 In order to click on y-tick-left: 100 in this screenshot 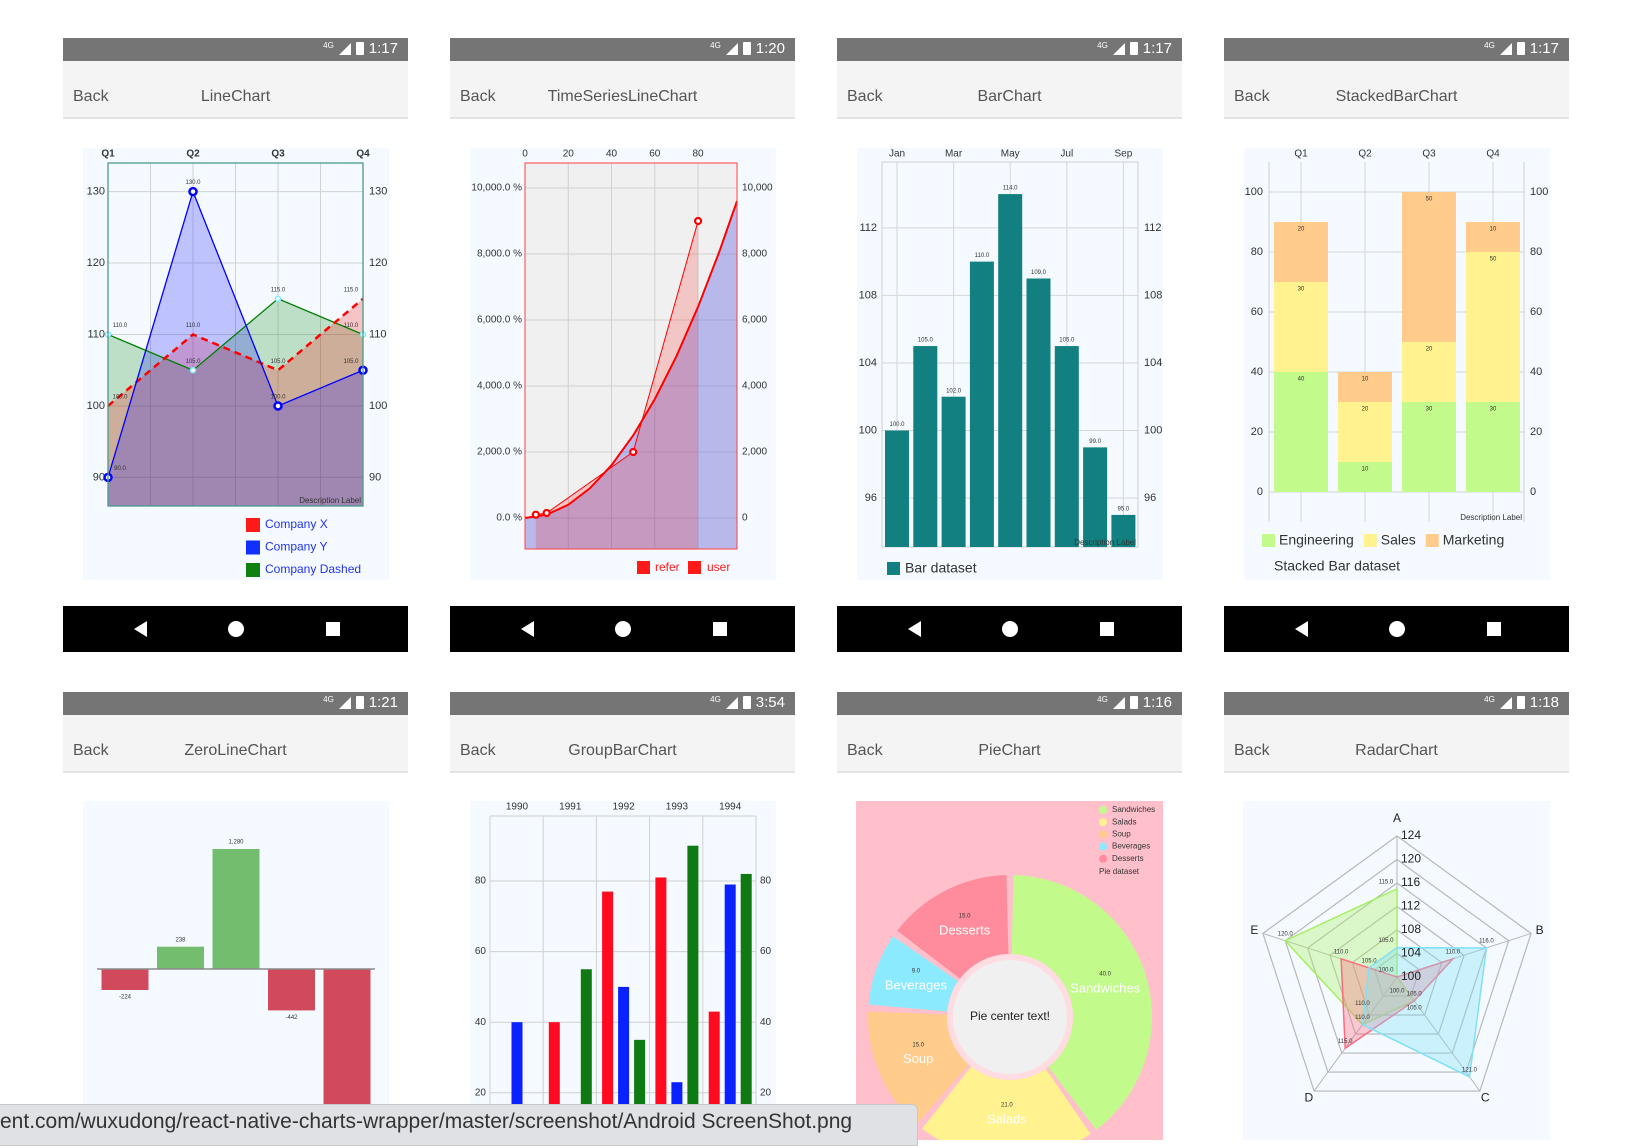, I will do `click(1254, 192)`.